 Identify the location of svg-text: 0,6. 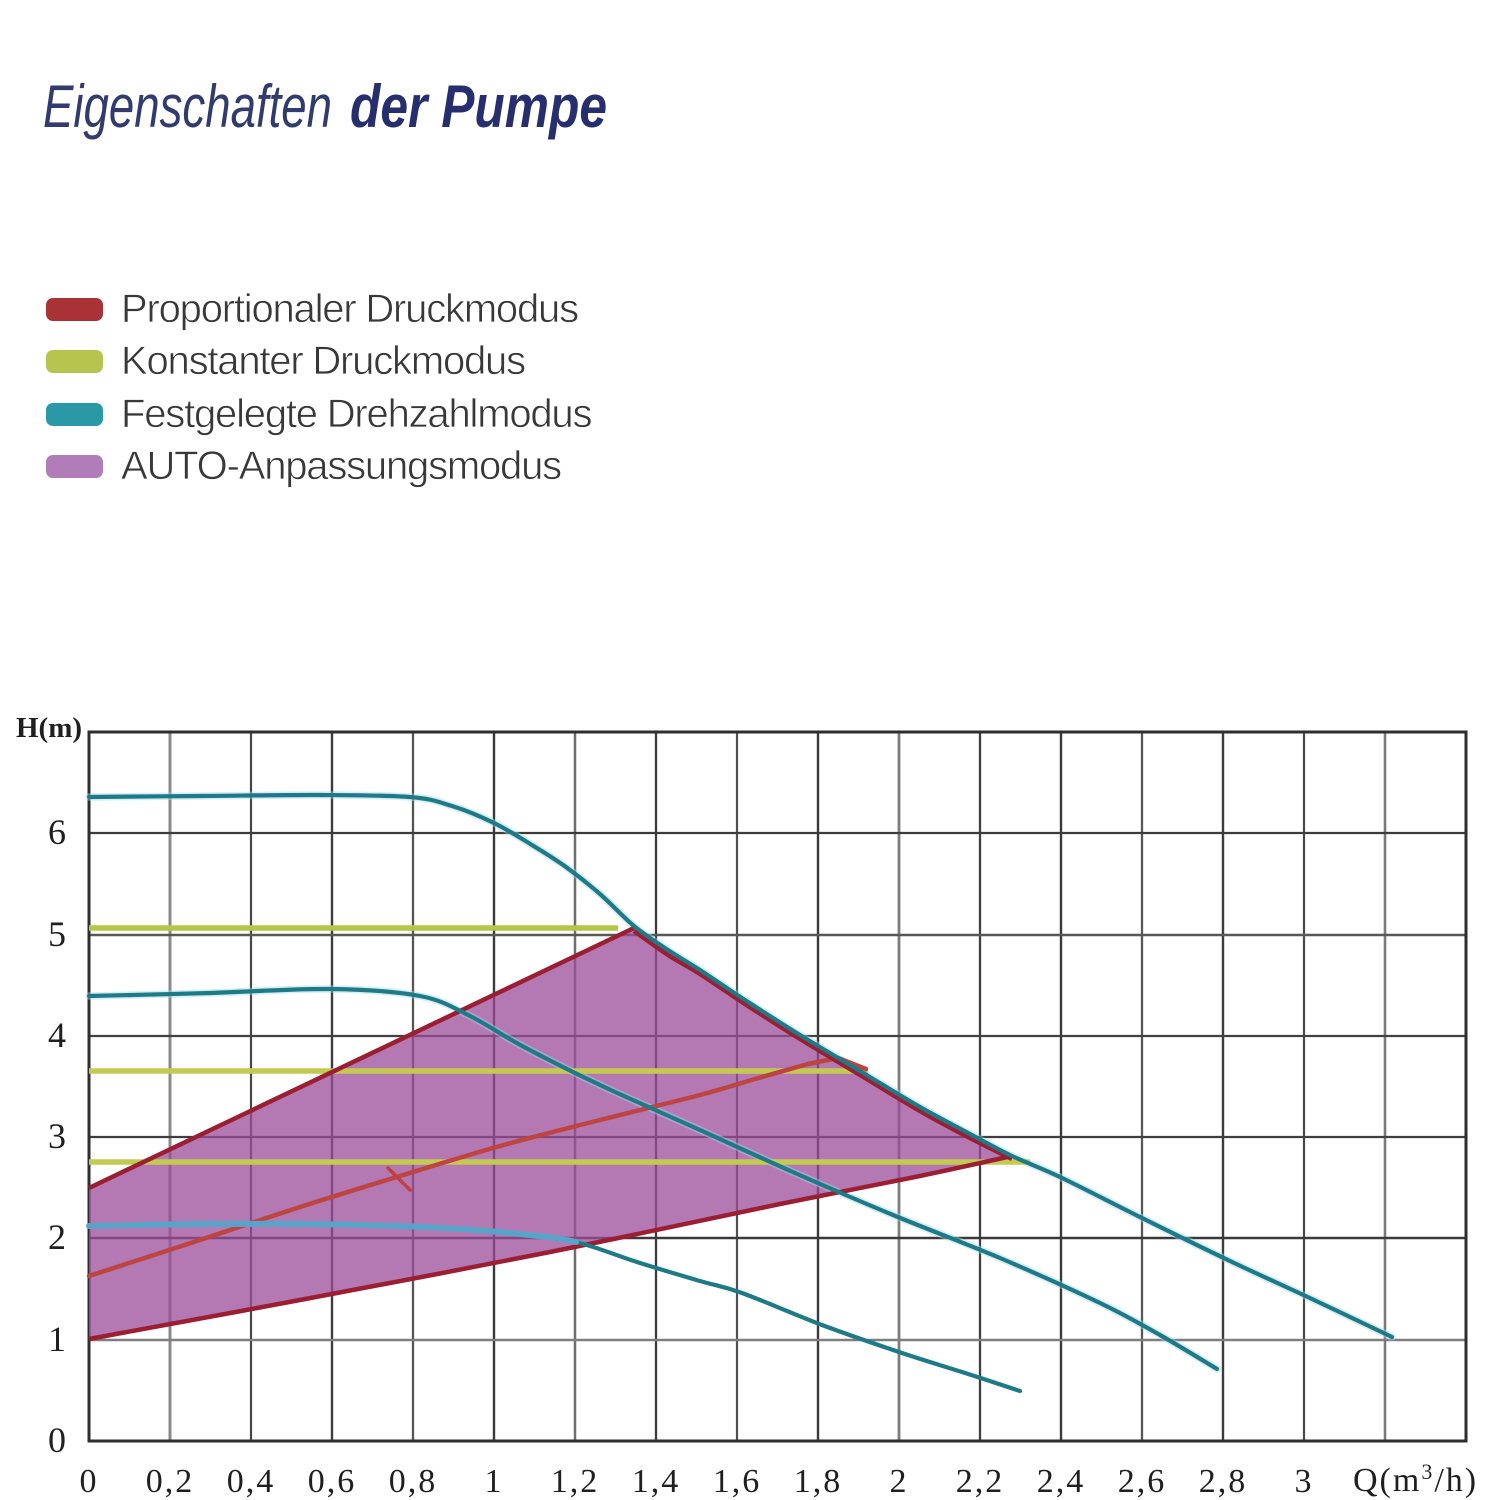
(332, 1481).